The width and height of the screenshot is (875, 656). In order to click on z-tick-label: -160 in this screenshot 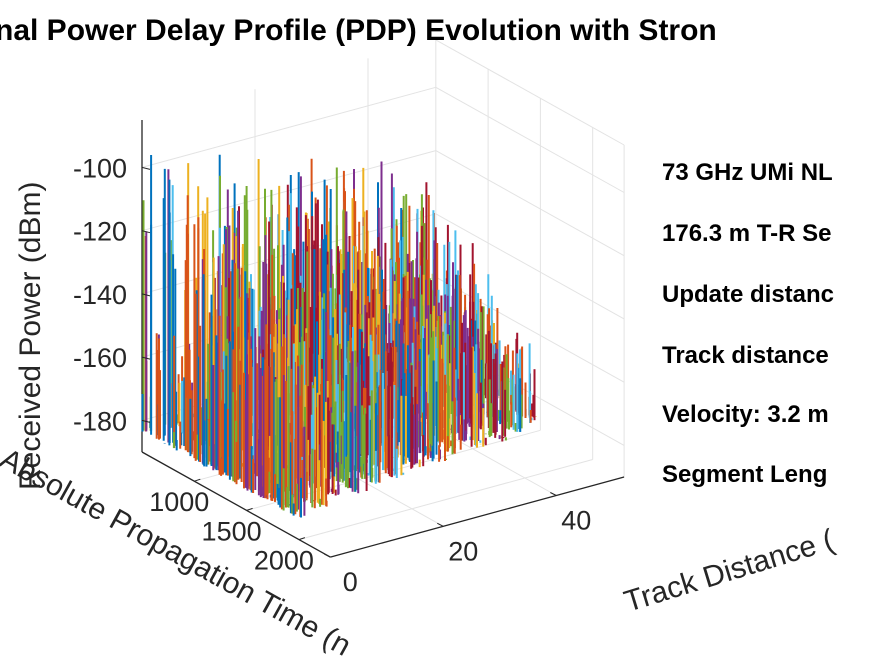, I will do `click(100, 358)`.